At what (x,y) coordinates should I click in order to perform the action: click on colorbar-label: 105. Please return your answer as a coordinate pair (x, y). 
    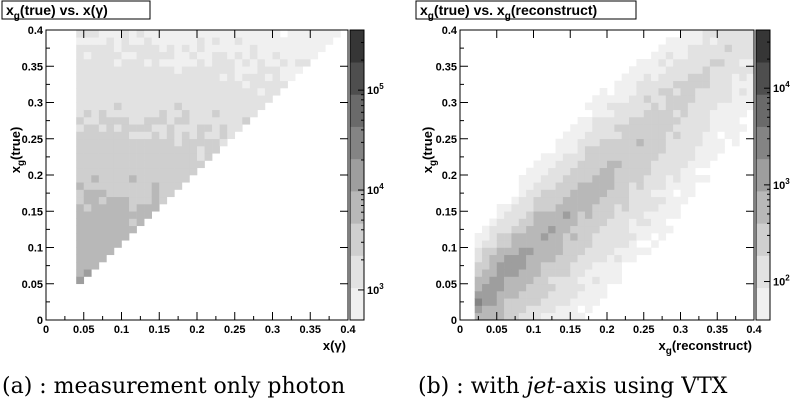
    Looking at the image, I should click on (375, 89).